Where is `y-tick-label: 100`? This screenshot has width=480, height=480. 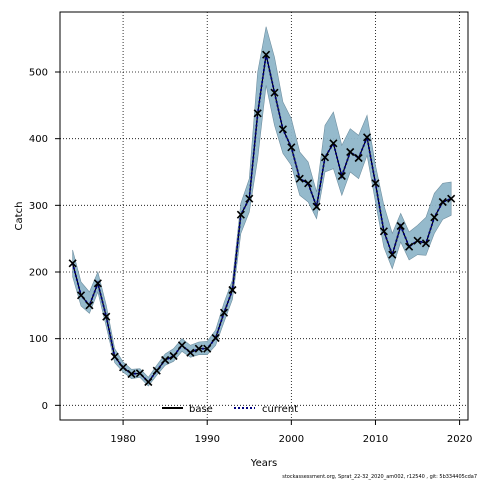
y-tick-label: 100 is located at coordinates (38, 339).